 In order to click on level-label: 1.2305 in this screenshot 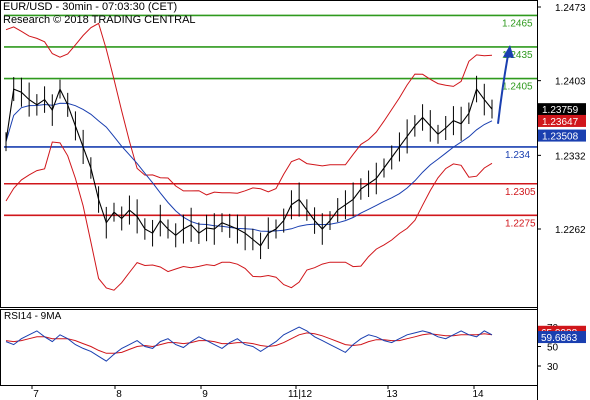, I will do `click(520, 192)`.